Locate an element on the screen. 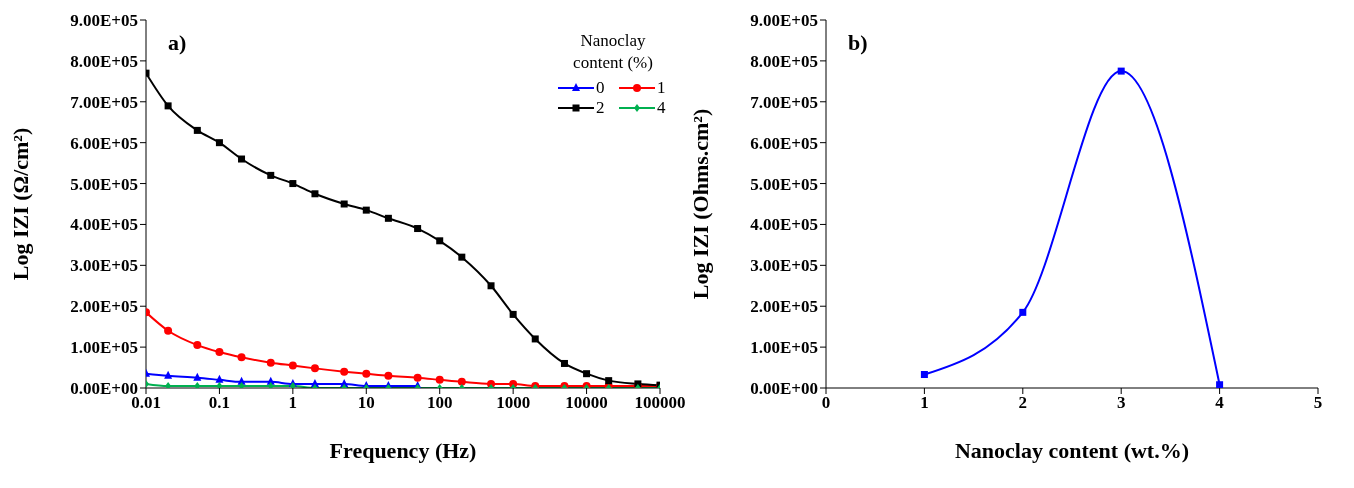 This screenshot has width=1354, height=488. x-tick-label: 0.01 is located at coordinates (146, 403).